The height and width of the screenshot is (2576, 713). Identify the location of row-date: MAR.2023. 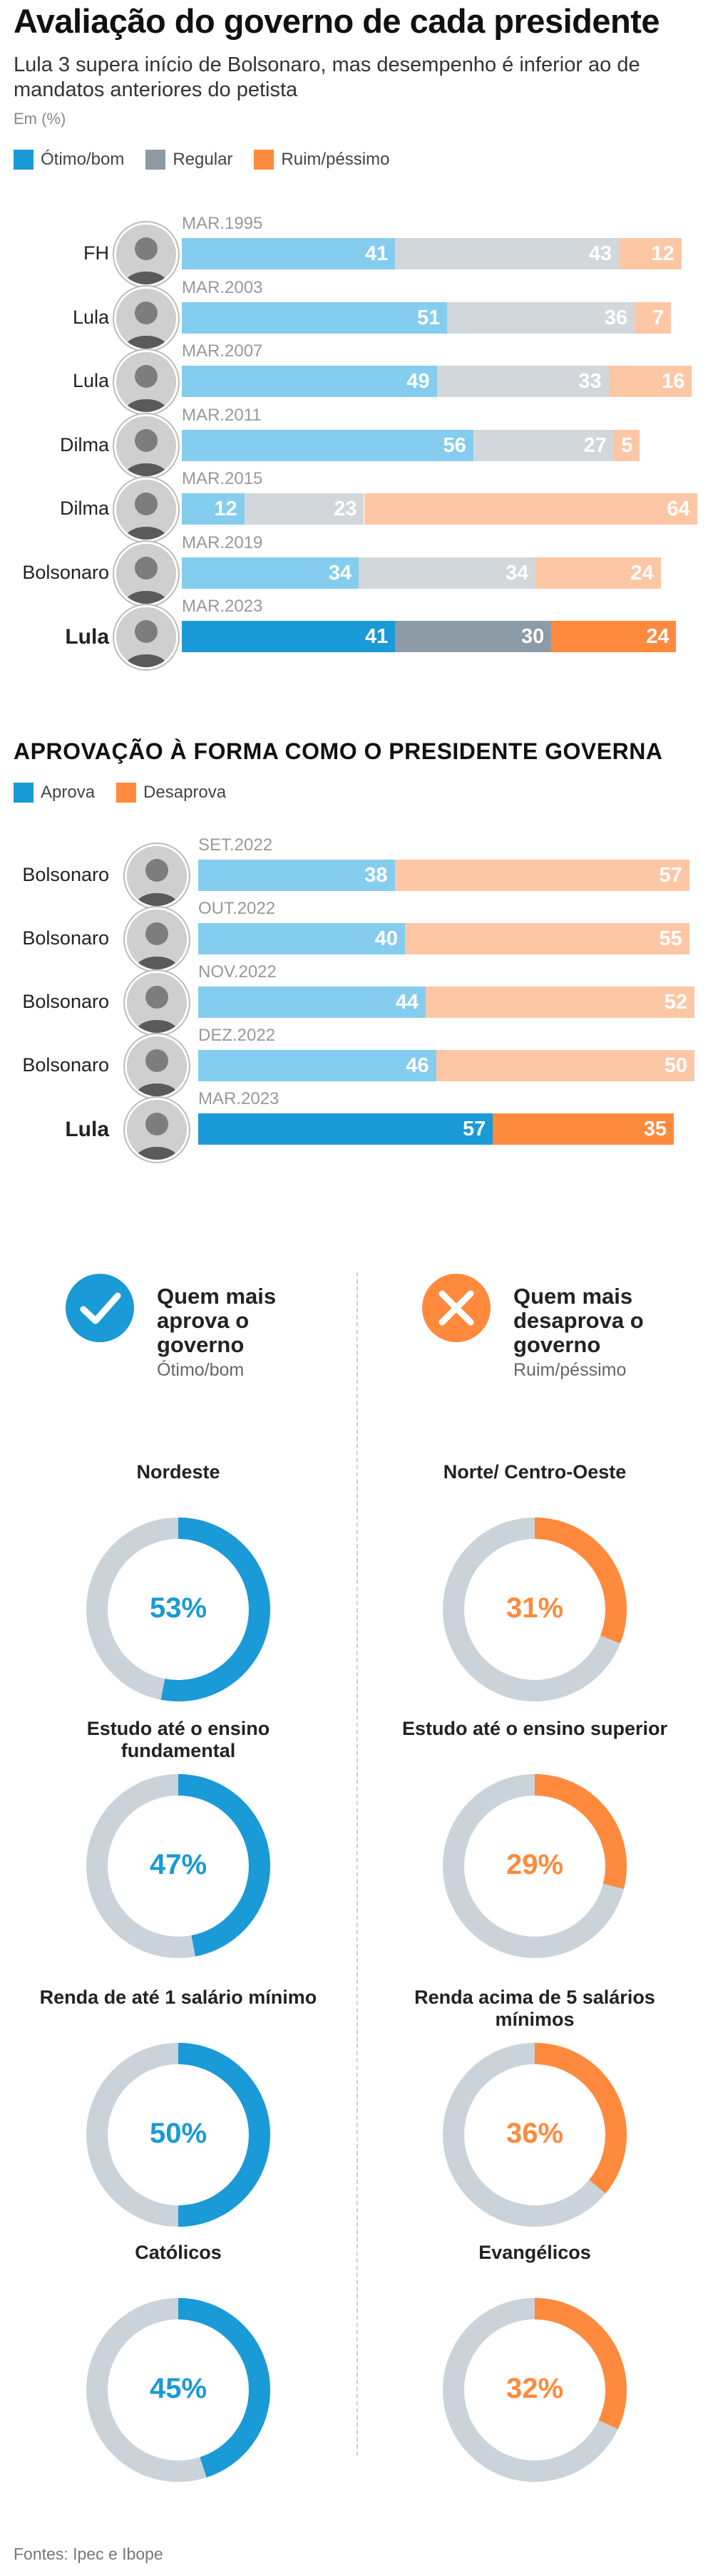
(222, 606).